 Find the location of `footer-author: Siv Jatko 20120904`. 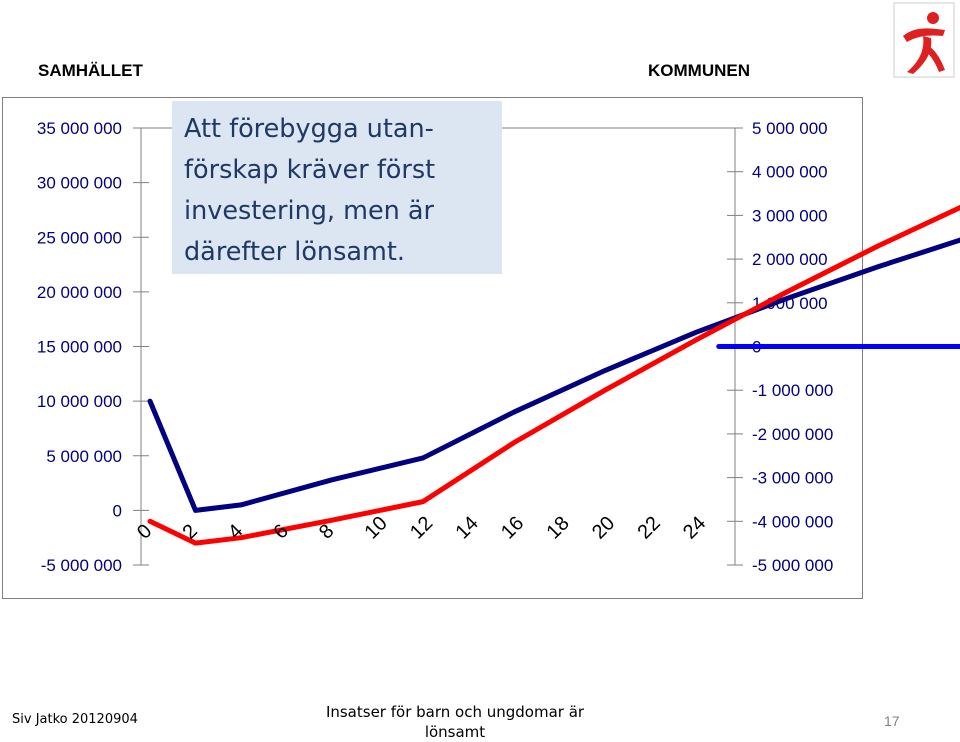

footer-author: Siv Jatko 20120904 is located at coordinates (75, 719).